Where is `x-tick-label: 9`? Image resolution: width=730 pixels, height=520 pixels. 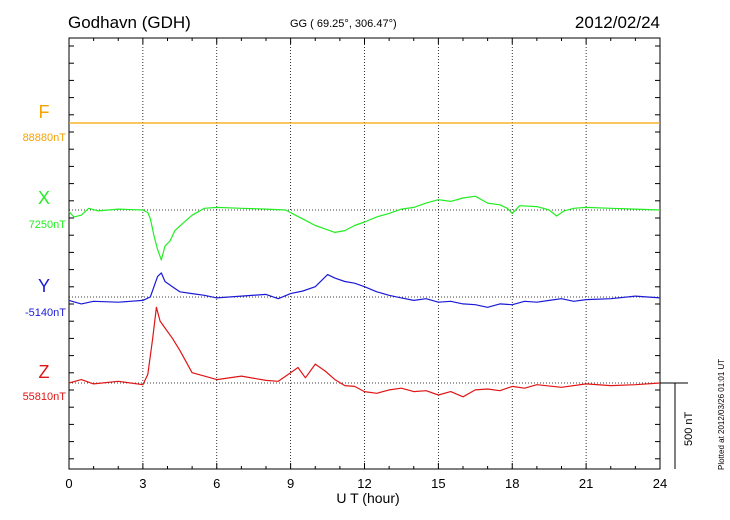 x-tick-label: 9 is located at coordinates (290, 483).